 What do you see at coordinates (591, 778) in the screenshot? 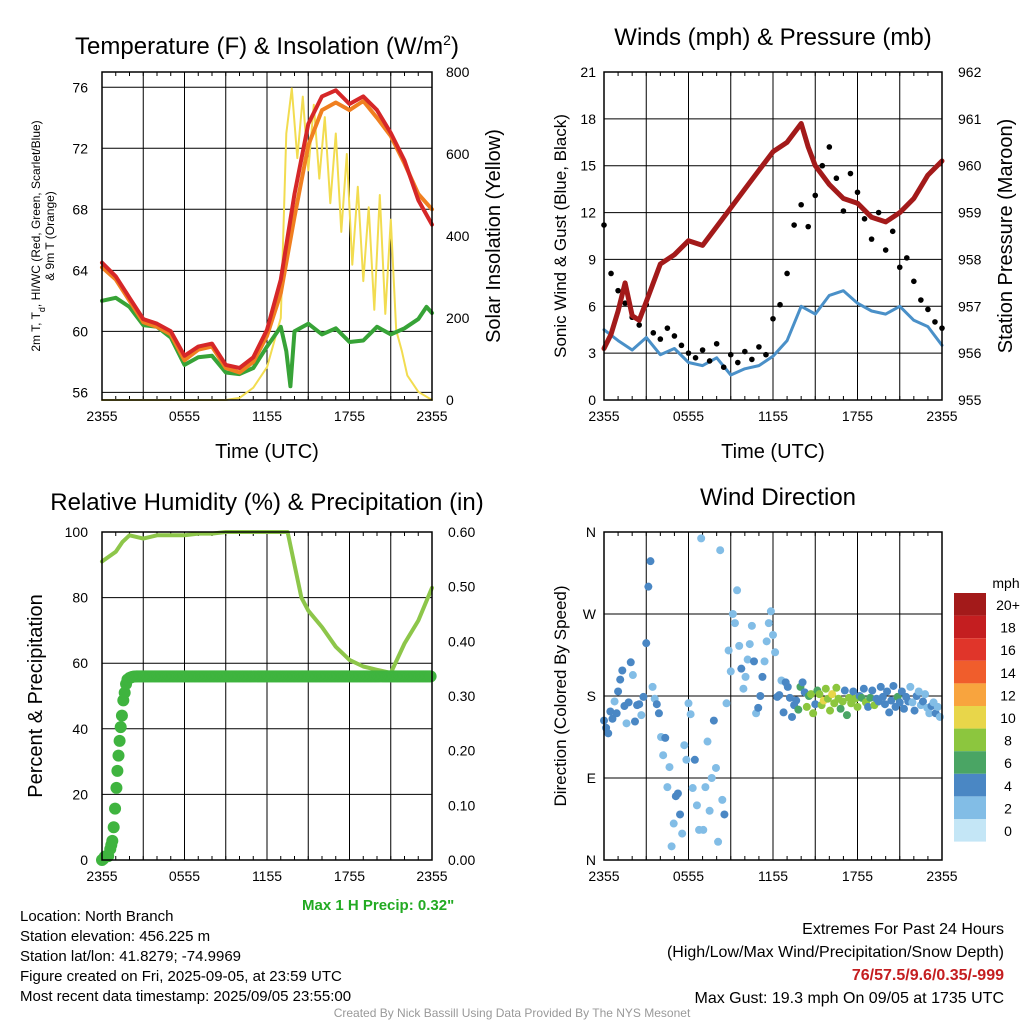
I see `wdir-y-tick-label: E` at bounding box center [591, 778].